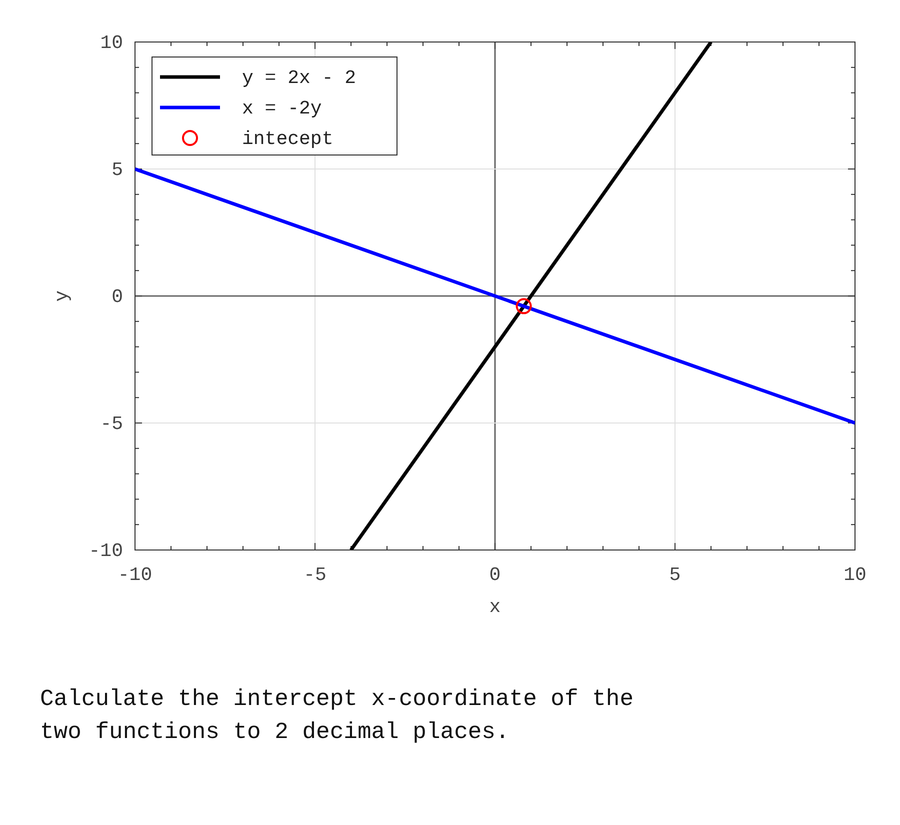  What do you see at coordinates (111, 424) in the screenshot?
I see `y-tick-label: -5` at bounding box center [111, 424].